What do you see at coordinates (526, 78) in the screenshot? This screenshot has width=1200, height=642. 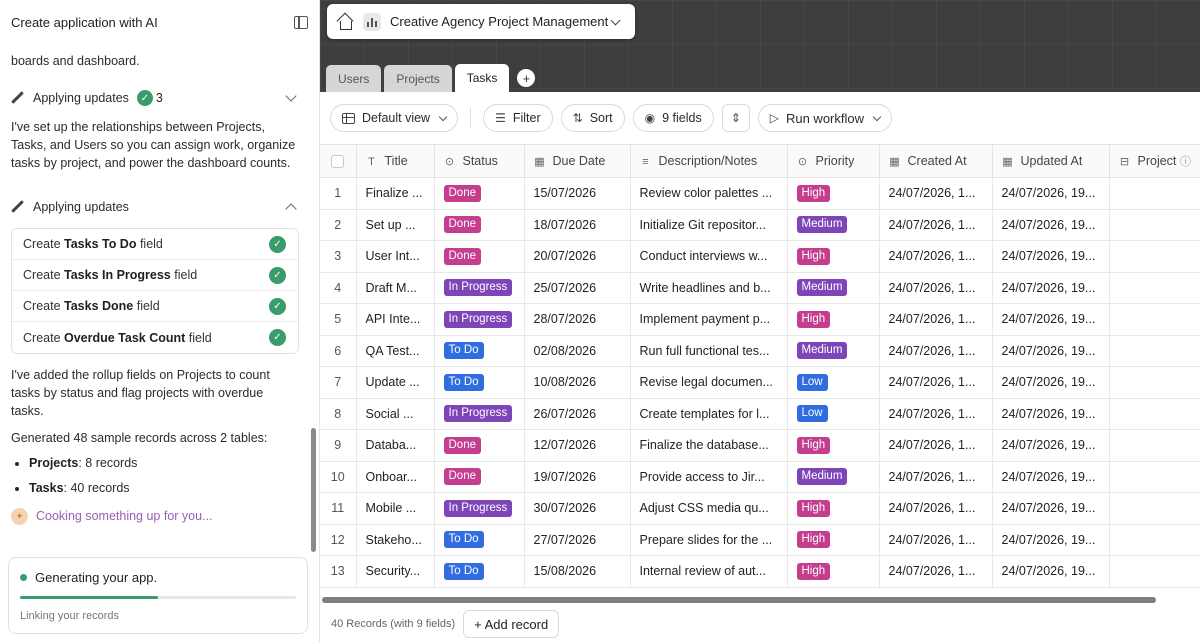 I see `add-tab-button: +` at bounding box center [526, 78].